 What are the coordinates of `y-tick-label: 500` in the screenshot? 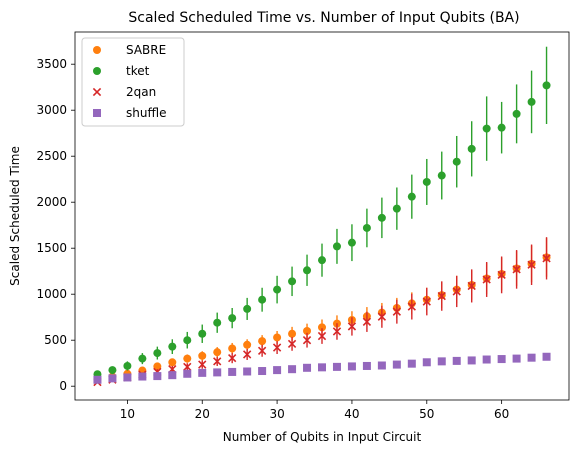 It's located at (55, 340).